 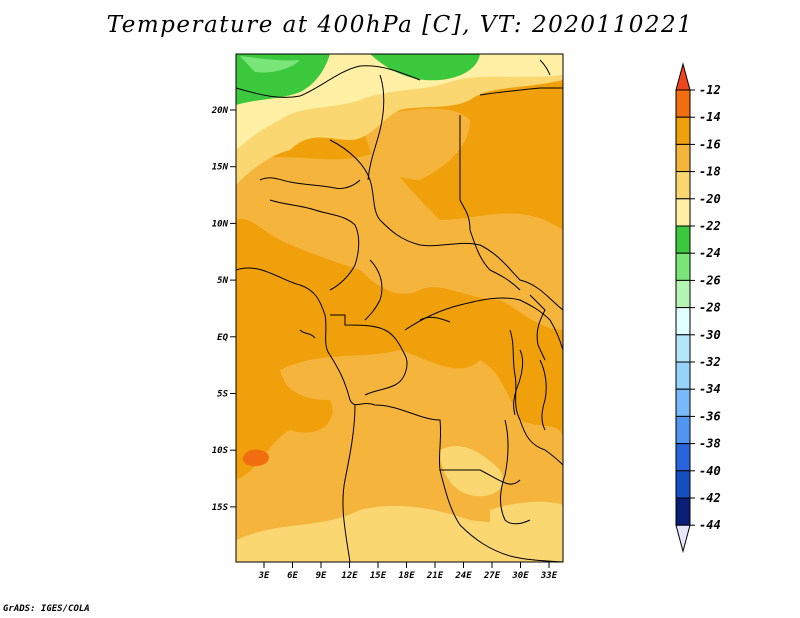 I want to click on colorbar-label: -42, so click(x=710, y=498).